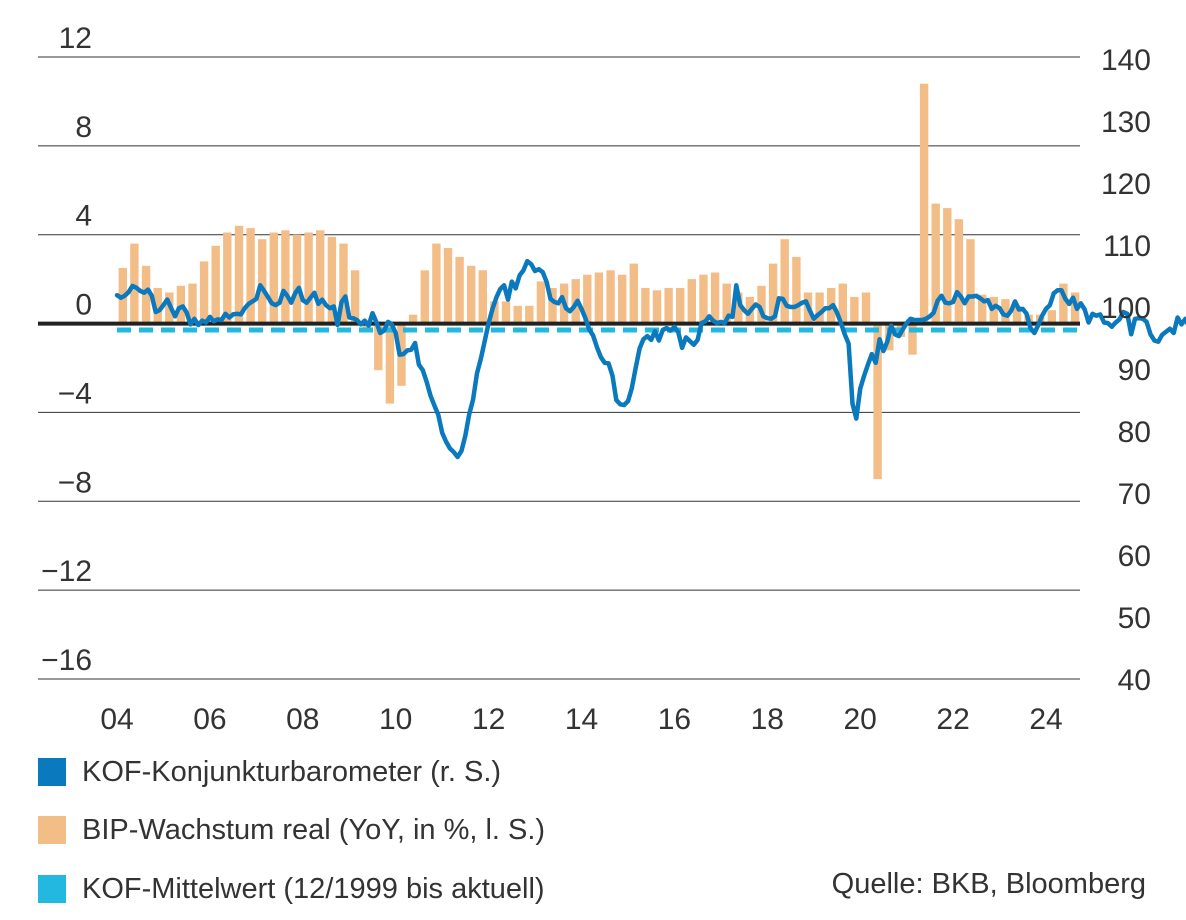 Image resolution: width=1186 pixels, height=920 pixels. Describe the element at coordinates (66, 660) in the screenshot. I see `left-tick-label: −16` at that location.